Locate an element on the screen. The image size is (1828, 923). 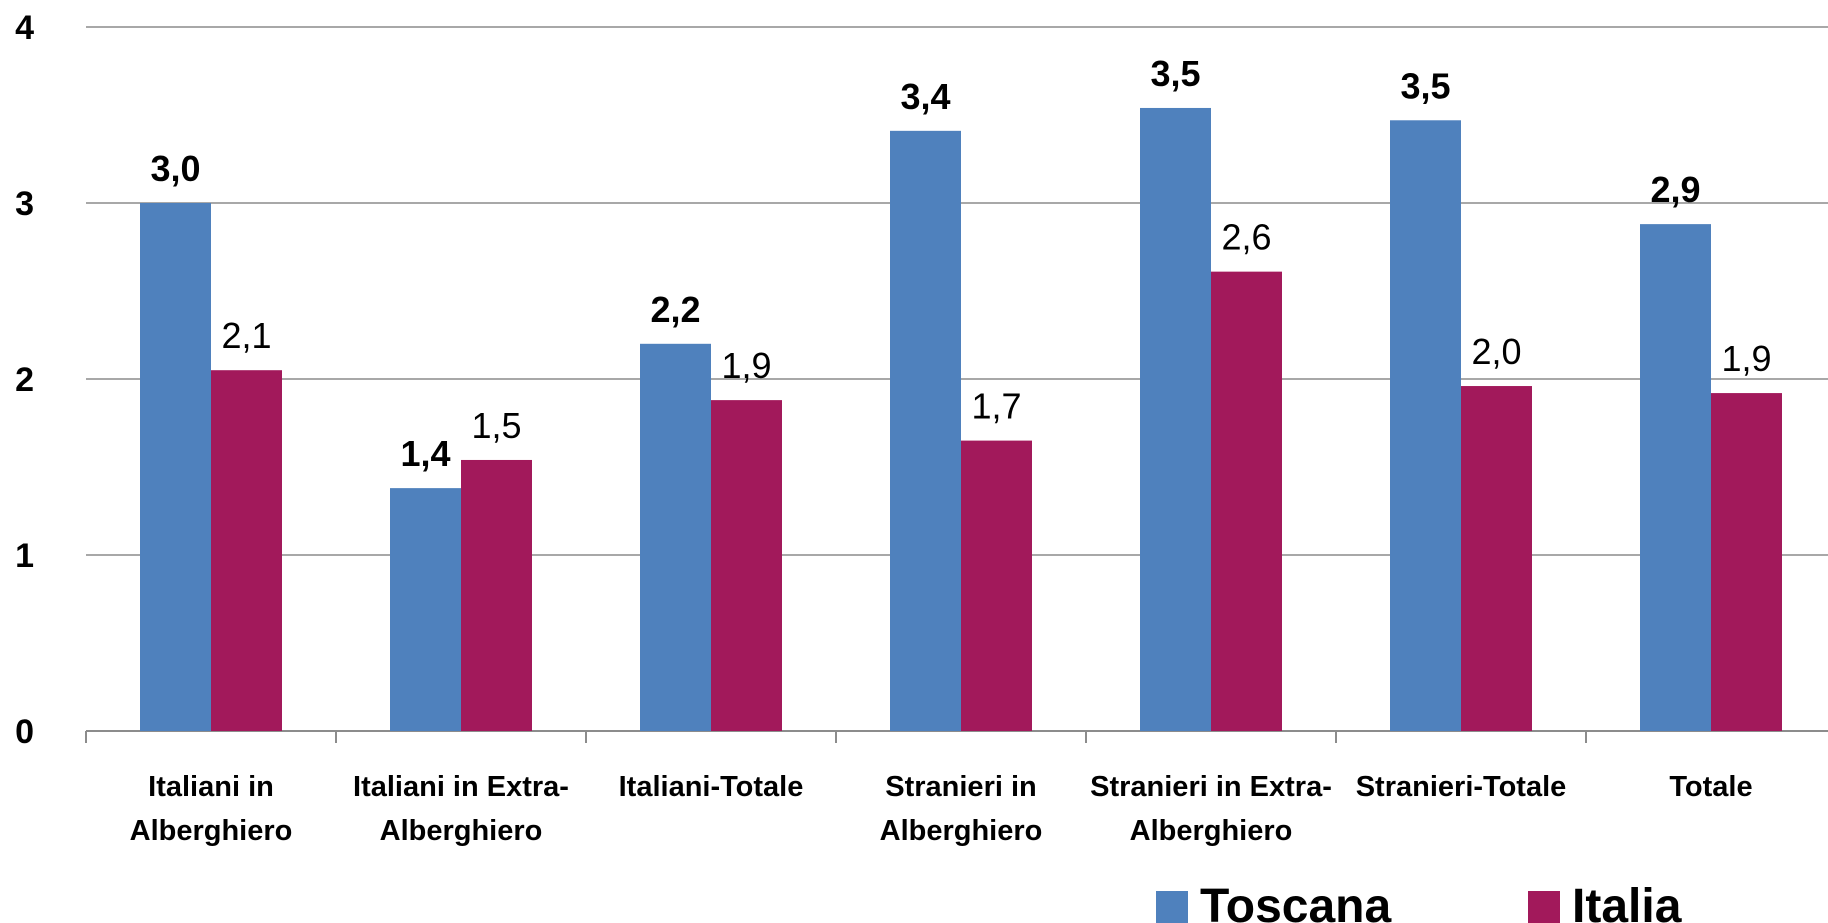
legend-swatch-toscana is located at coordinates (1172, 907).